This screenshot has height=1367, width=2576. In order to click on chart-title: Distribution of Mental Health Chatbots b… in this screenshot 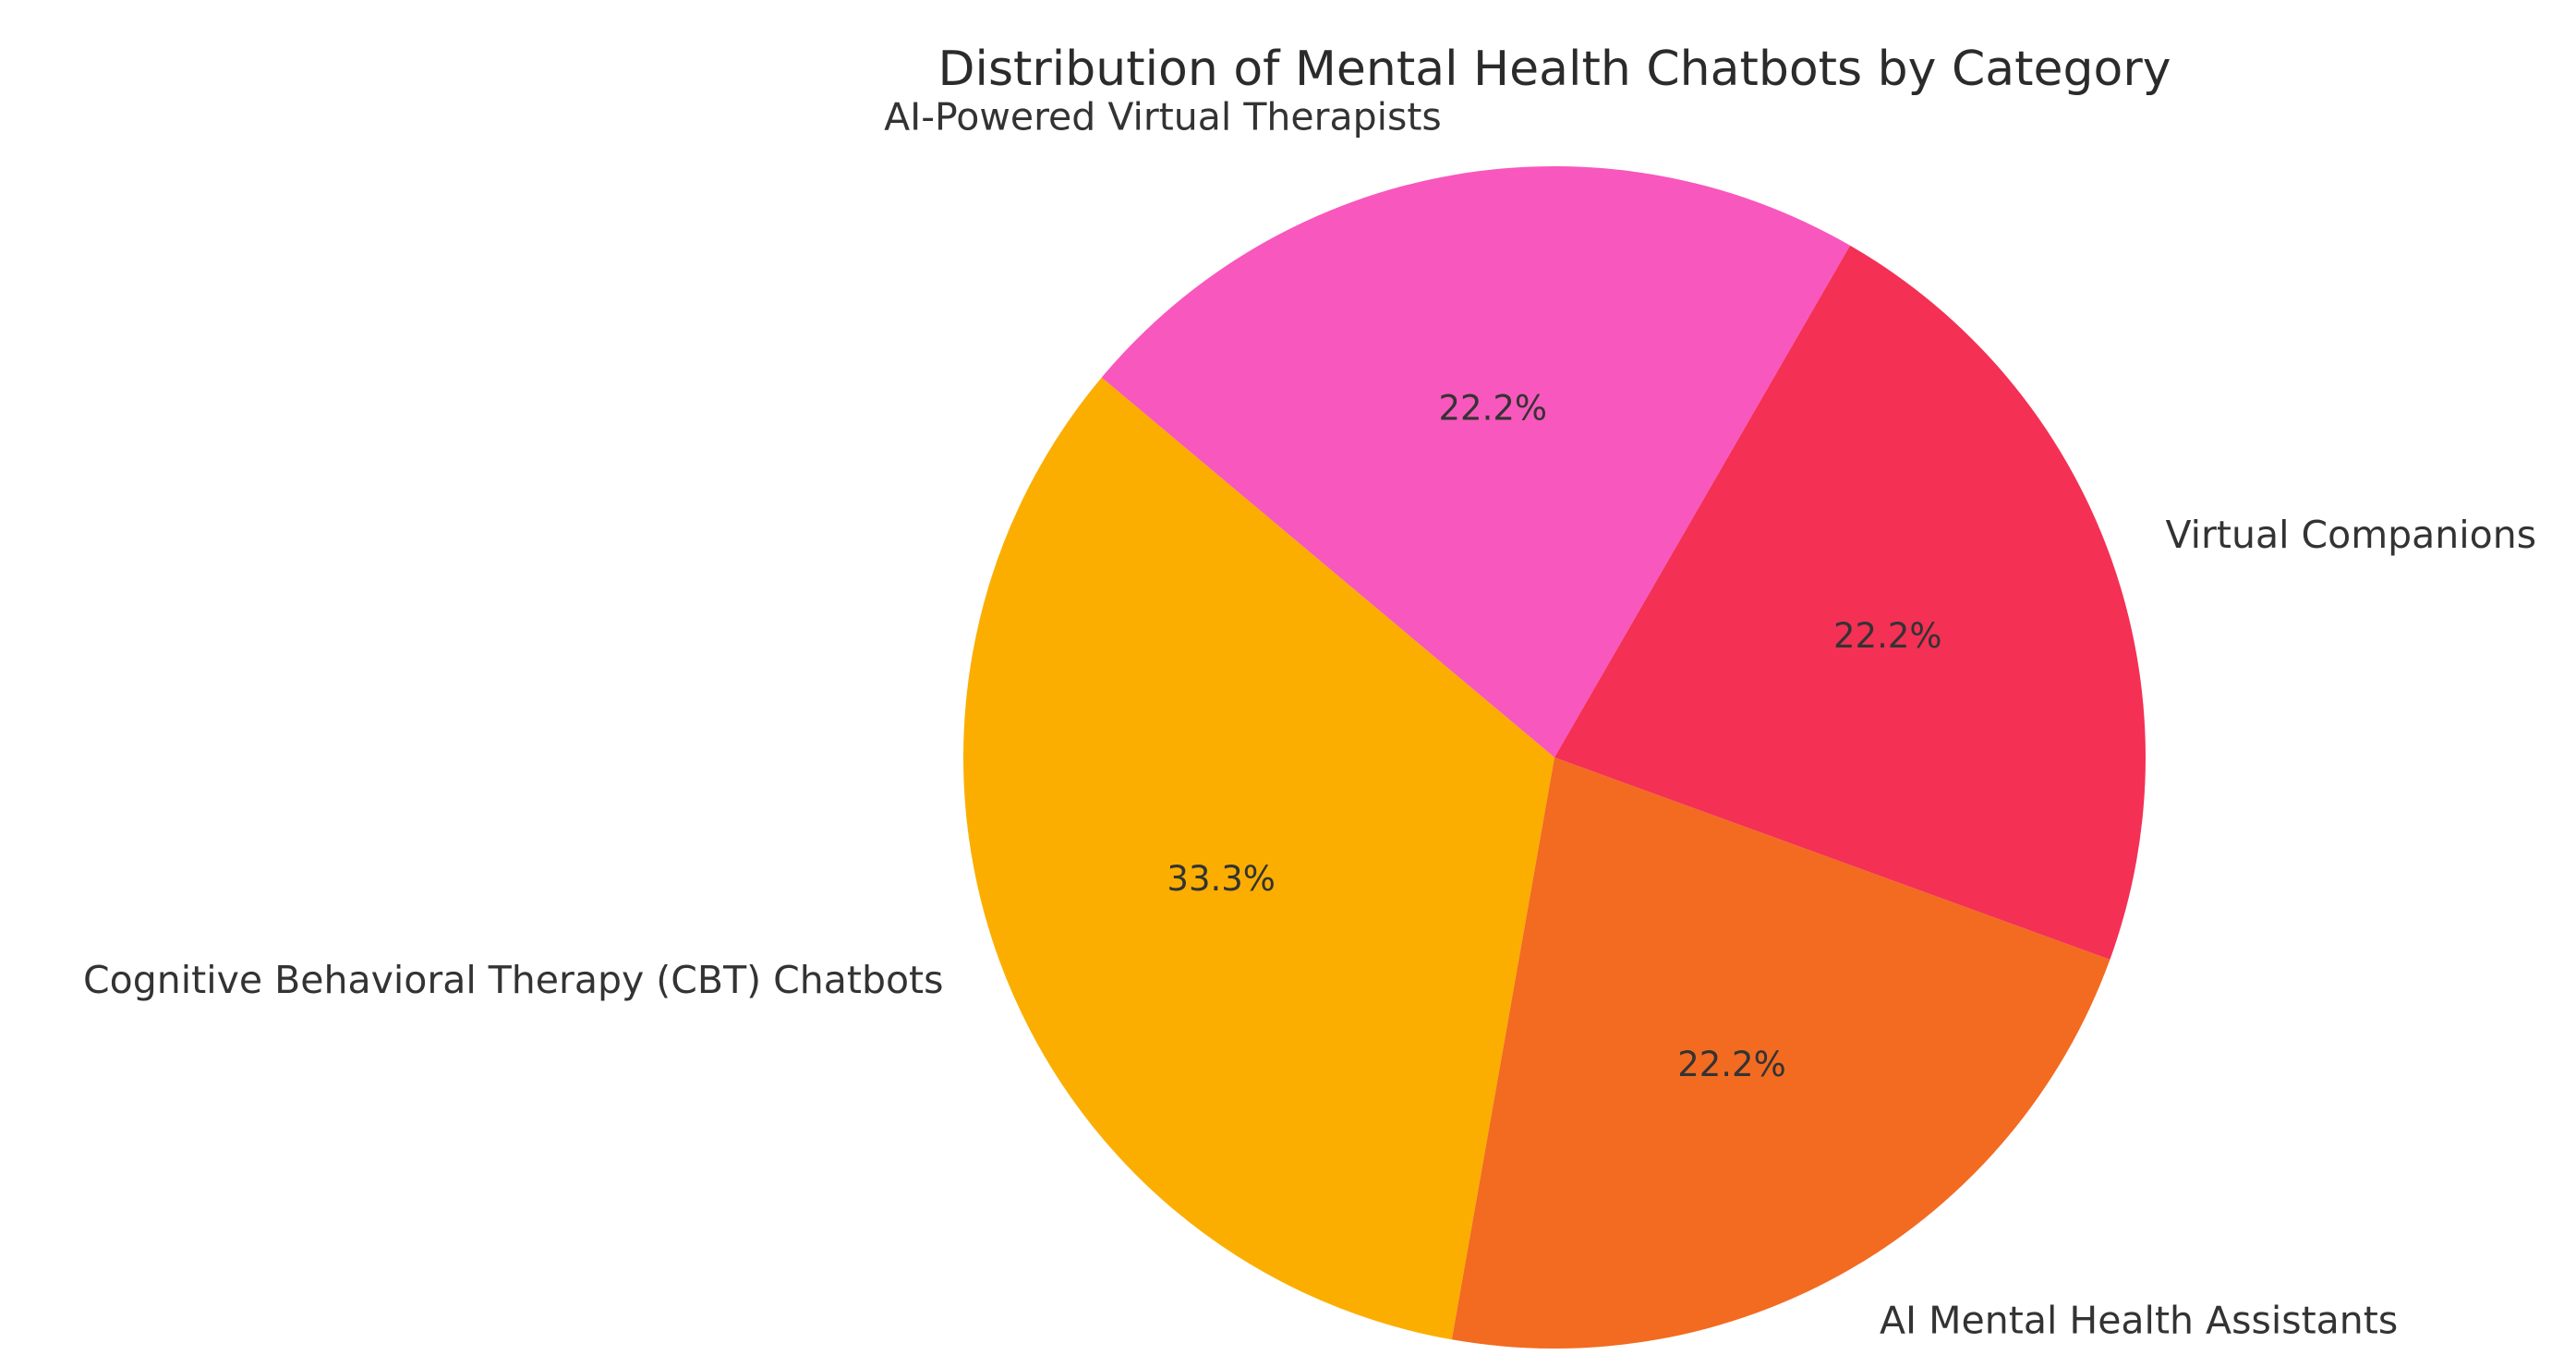, I will do `click(1554, 69)`.